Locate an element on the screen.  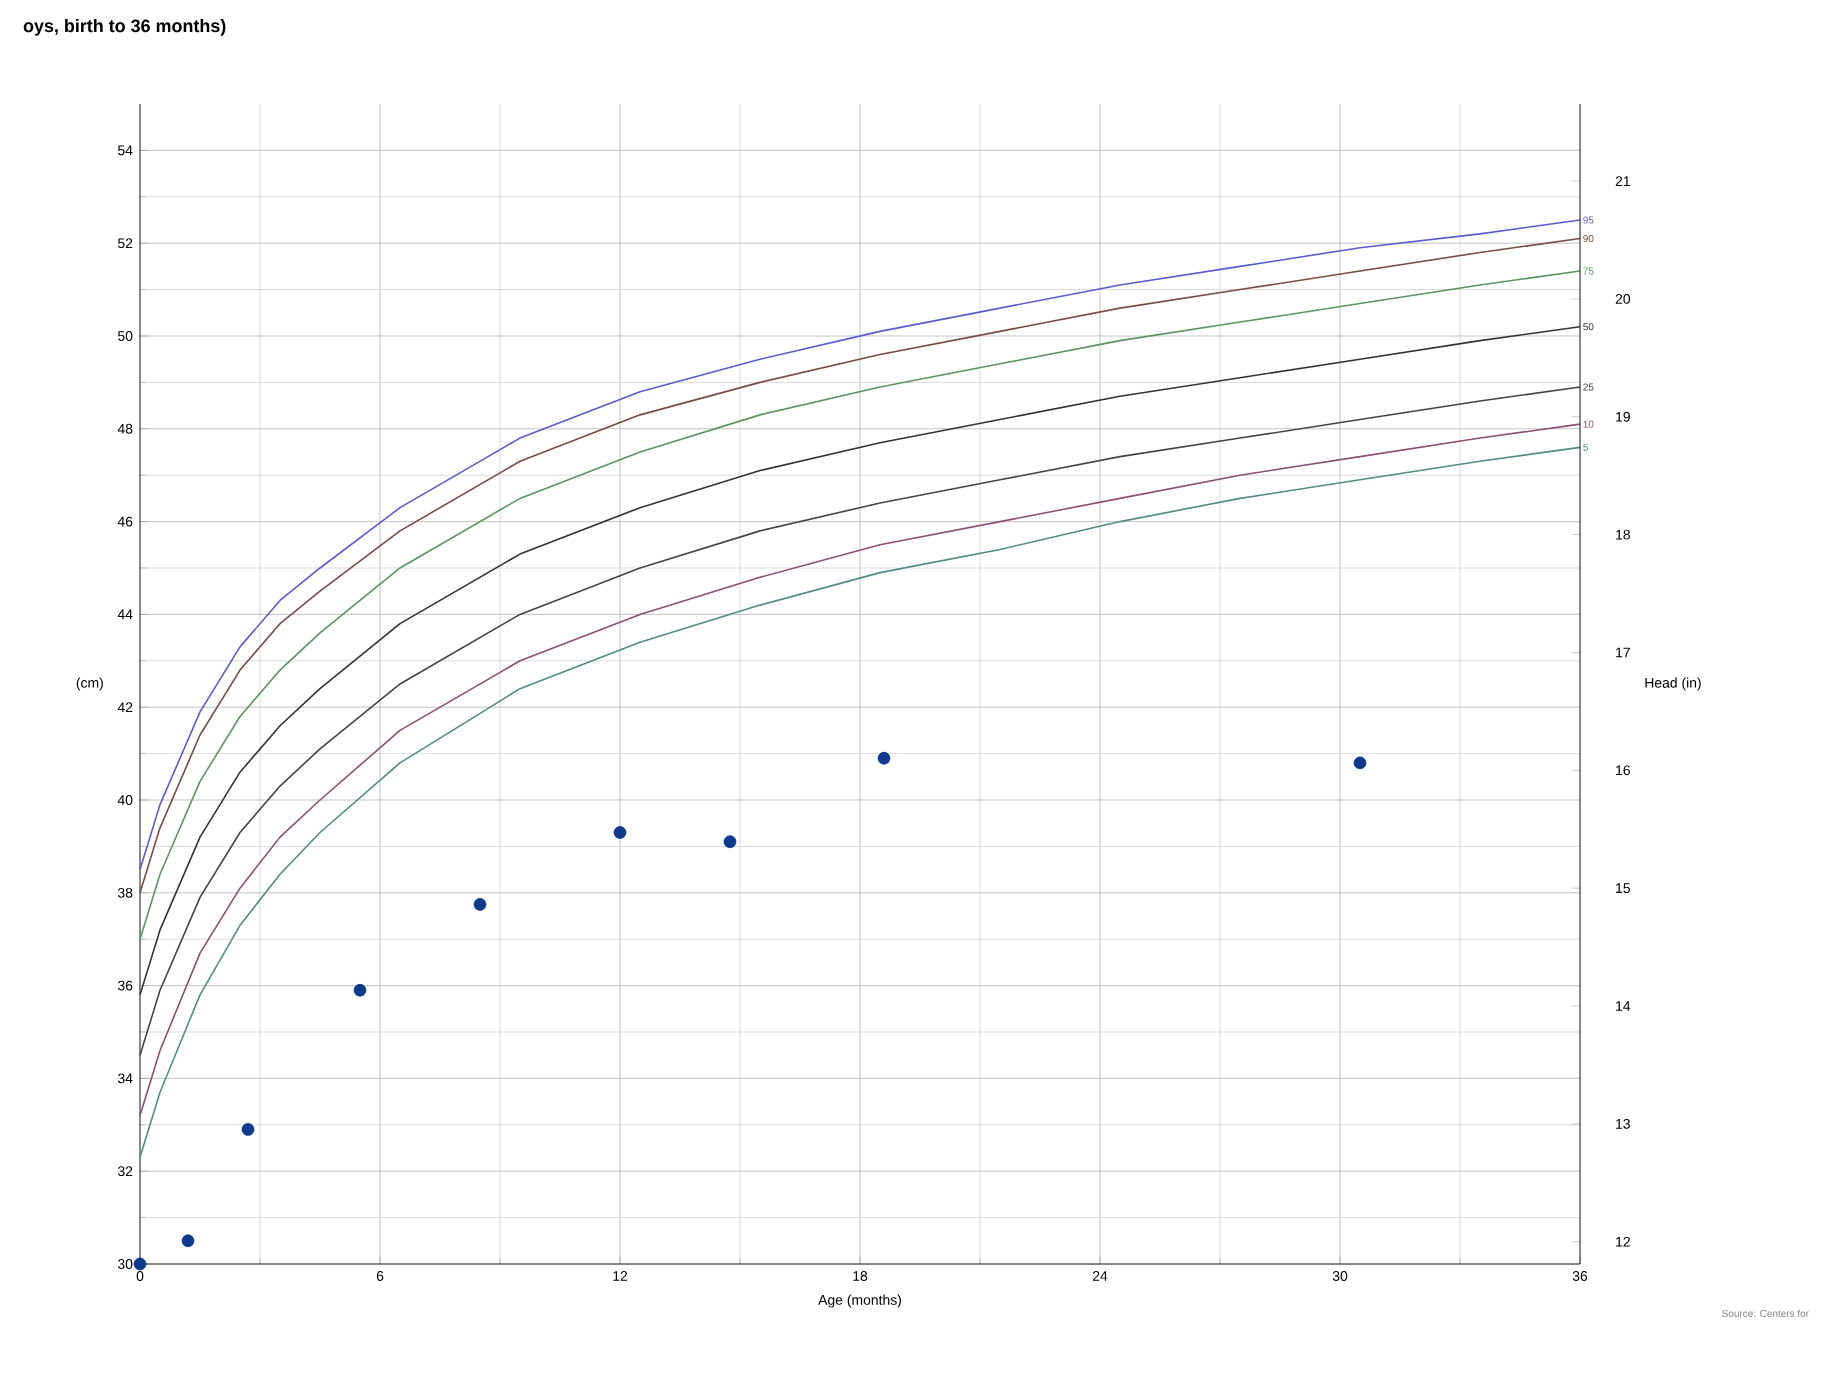
chart-title: oys, birth to 36 months) is located at coordinates (124, 27).